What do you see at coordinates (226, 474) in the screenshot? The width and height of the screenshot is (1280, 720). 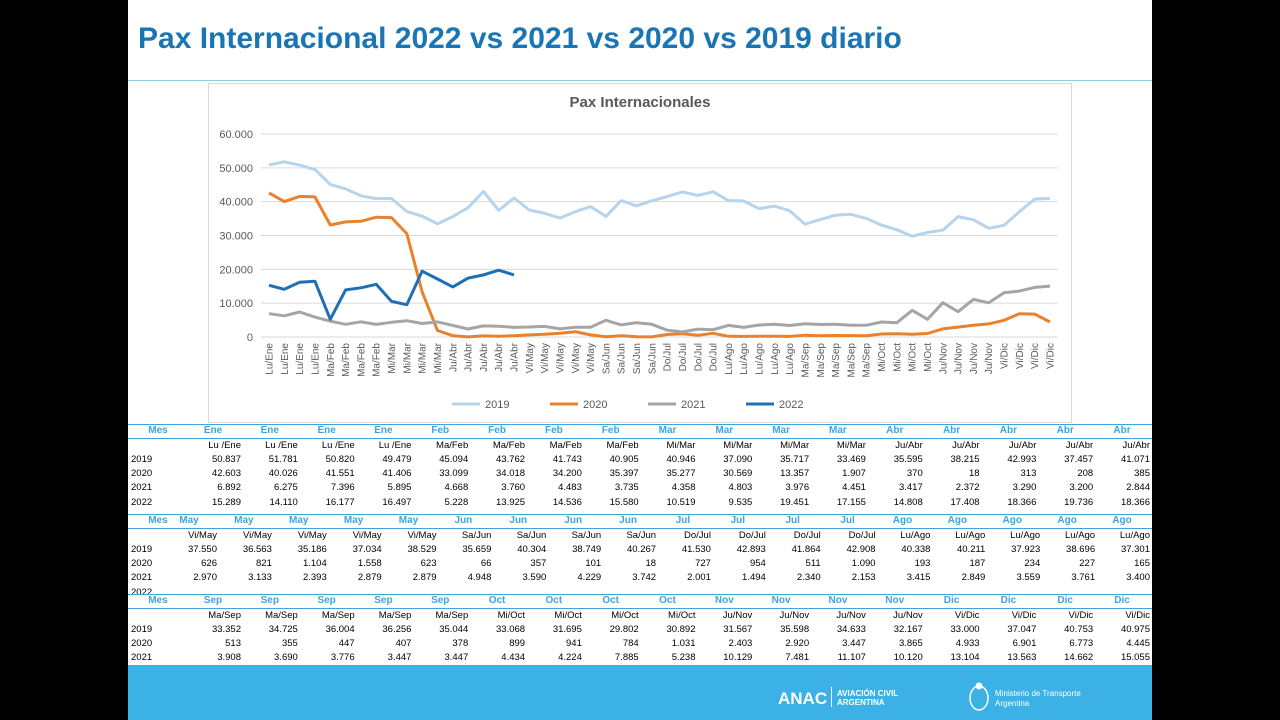 I see `cell: 42.603` at bounding box center [226, 474].